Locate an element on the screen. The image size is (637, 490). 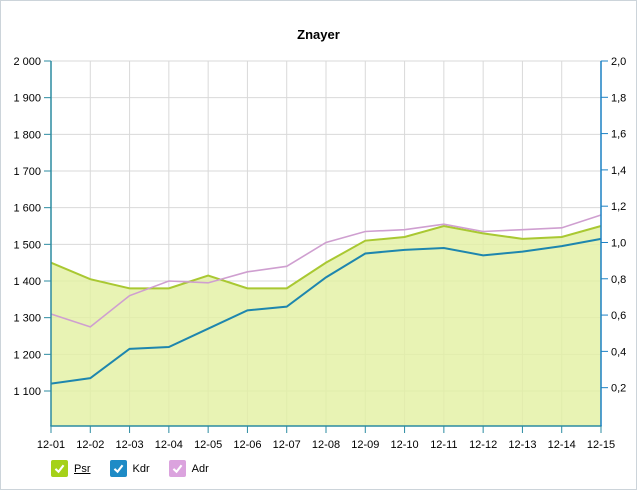
x-axis-label: 12-03 is located at coordinates (130, 445).